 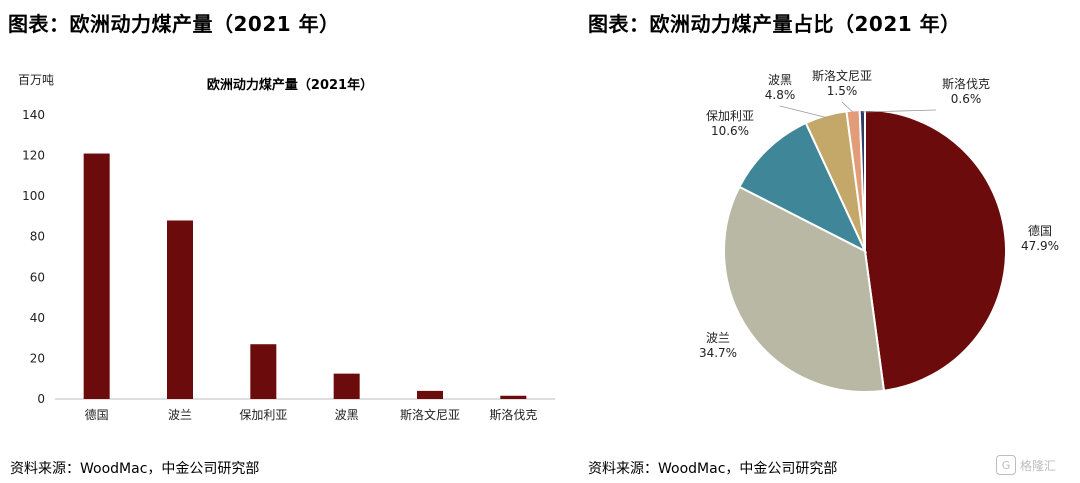 I want to click on pie-value-label: 1.5%, so click(x=842, y=91).